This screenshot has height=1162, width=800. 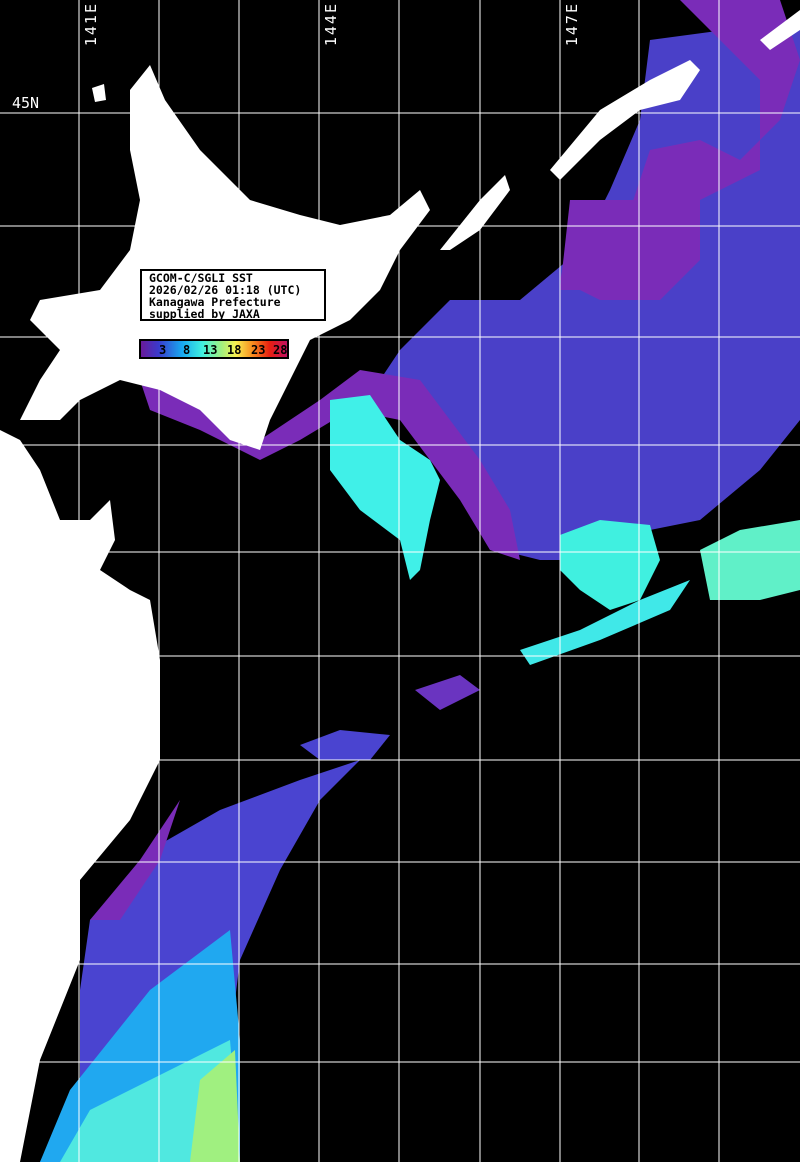 I want to click on sst-warm-eddy-east, so click(x=750, y=560).